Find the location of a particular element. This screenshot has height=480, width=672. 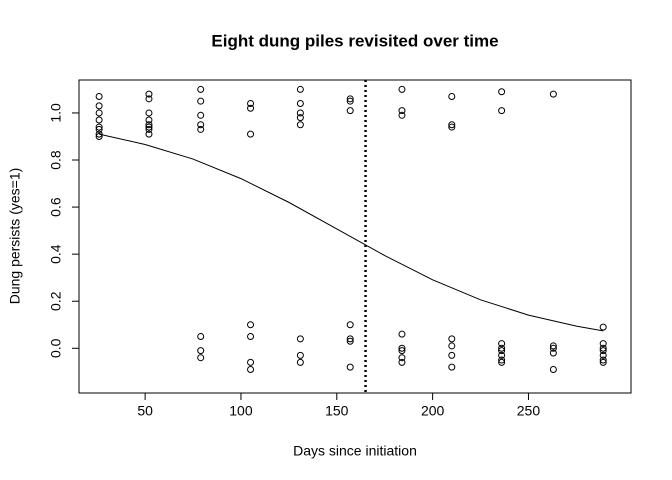

x-tick-label: 100 is located at coordinates (241, 411).